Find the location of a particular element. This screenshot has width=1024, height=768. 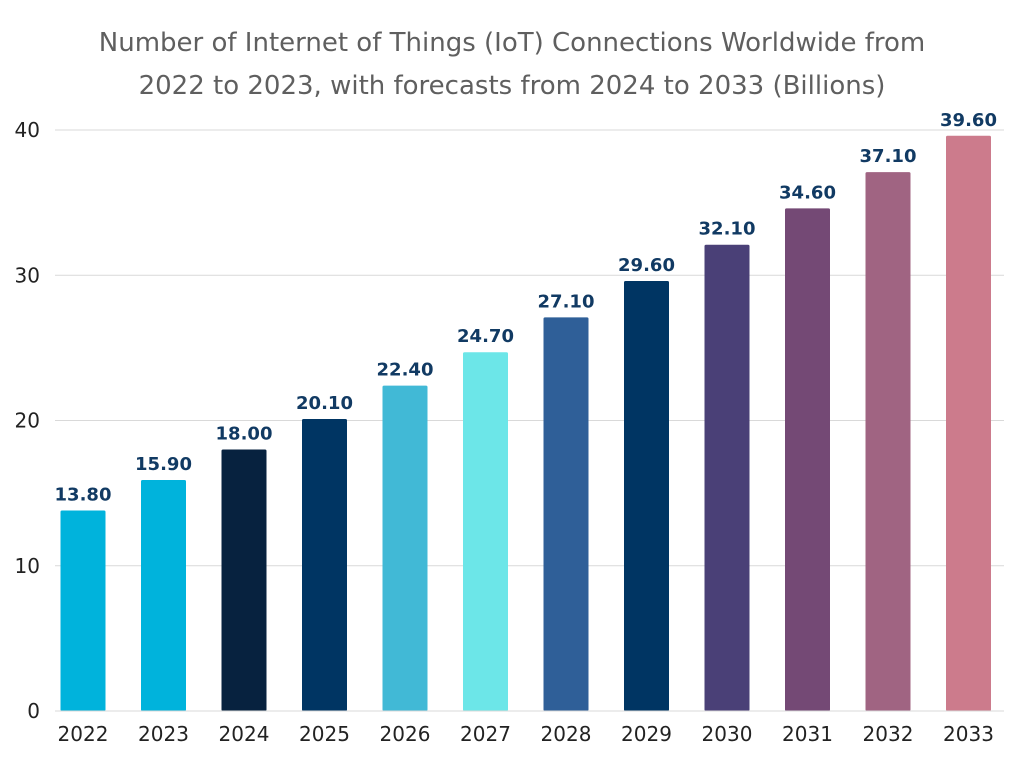

y-tick-label: 20 is located at coordinates (27, 421).